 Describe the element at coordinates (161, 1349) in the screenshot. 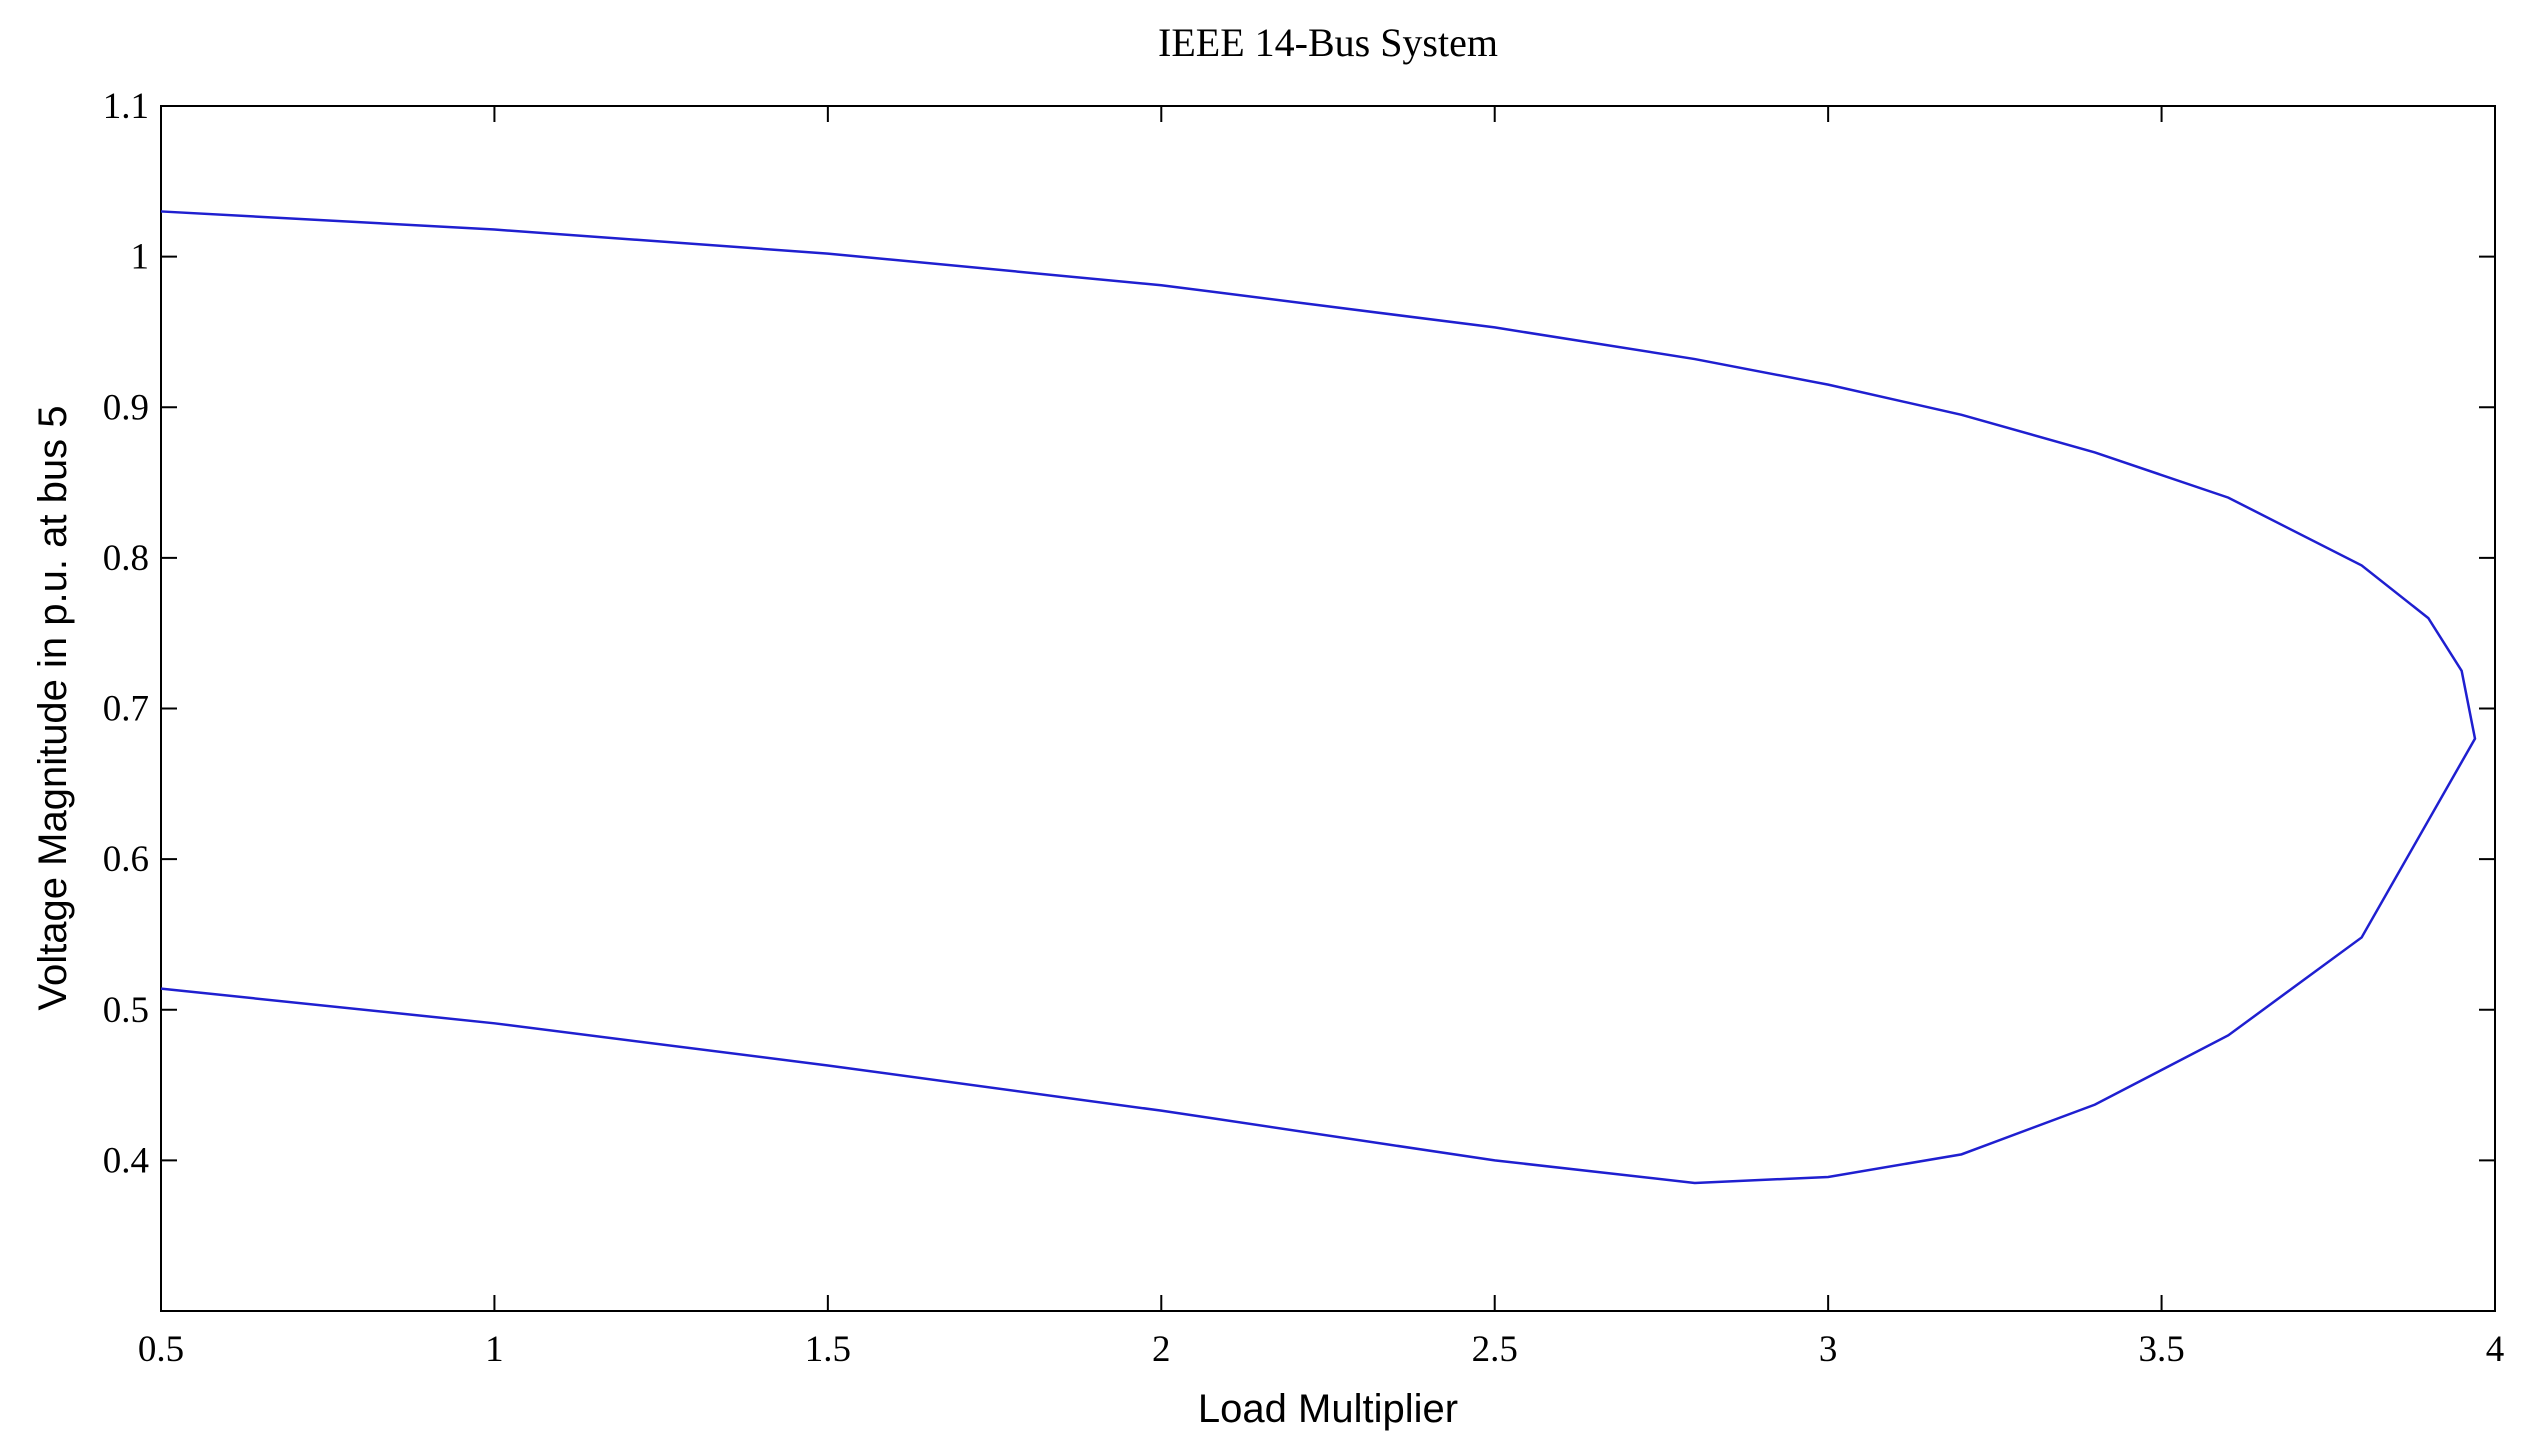

I see `x-tick-label: 0.5` at that location.